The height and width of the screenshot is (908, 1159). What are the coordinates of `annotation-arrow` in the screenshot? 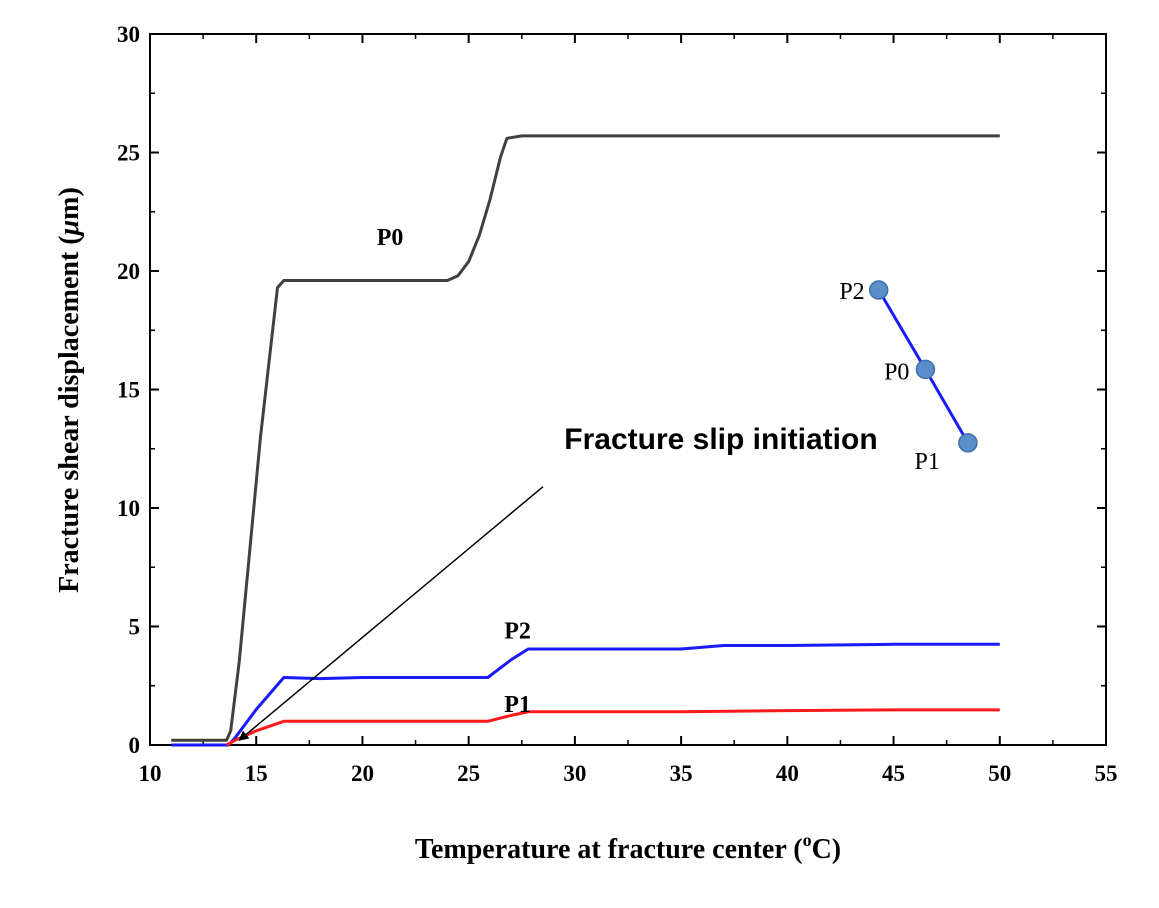 It's located at (391, 613).